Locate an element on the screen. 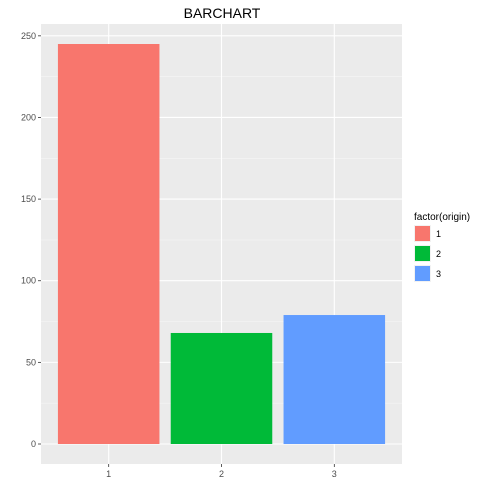 The width and height of the screenshot is (499, 499). y-tick-label: 50 is located at coordinates (31, 362).